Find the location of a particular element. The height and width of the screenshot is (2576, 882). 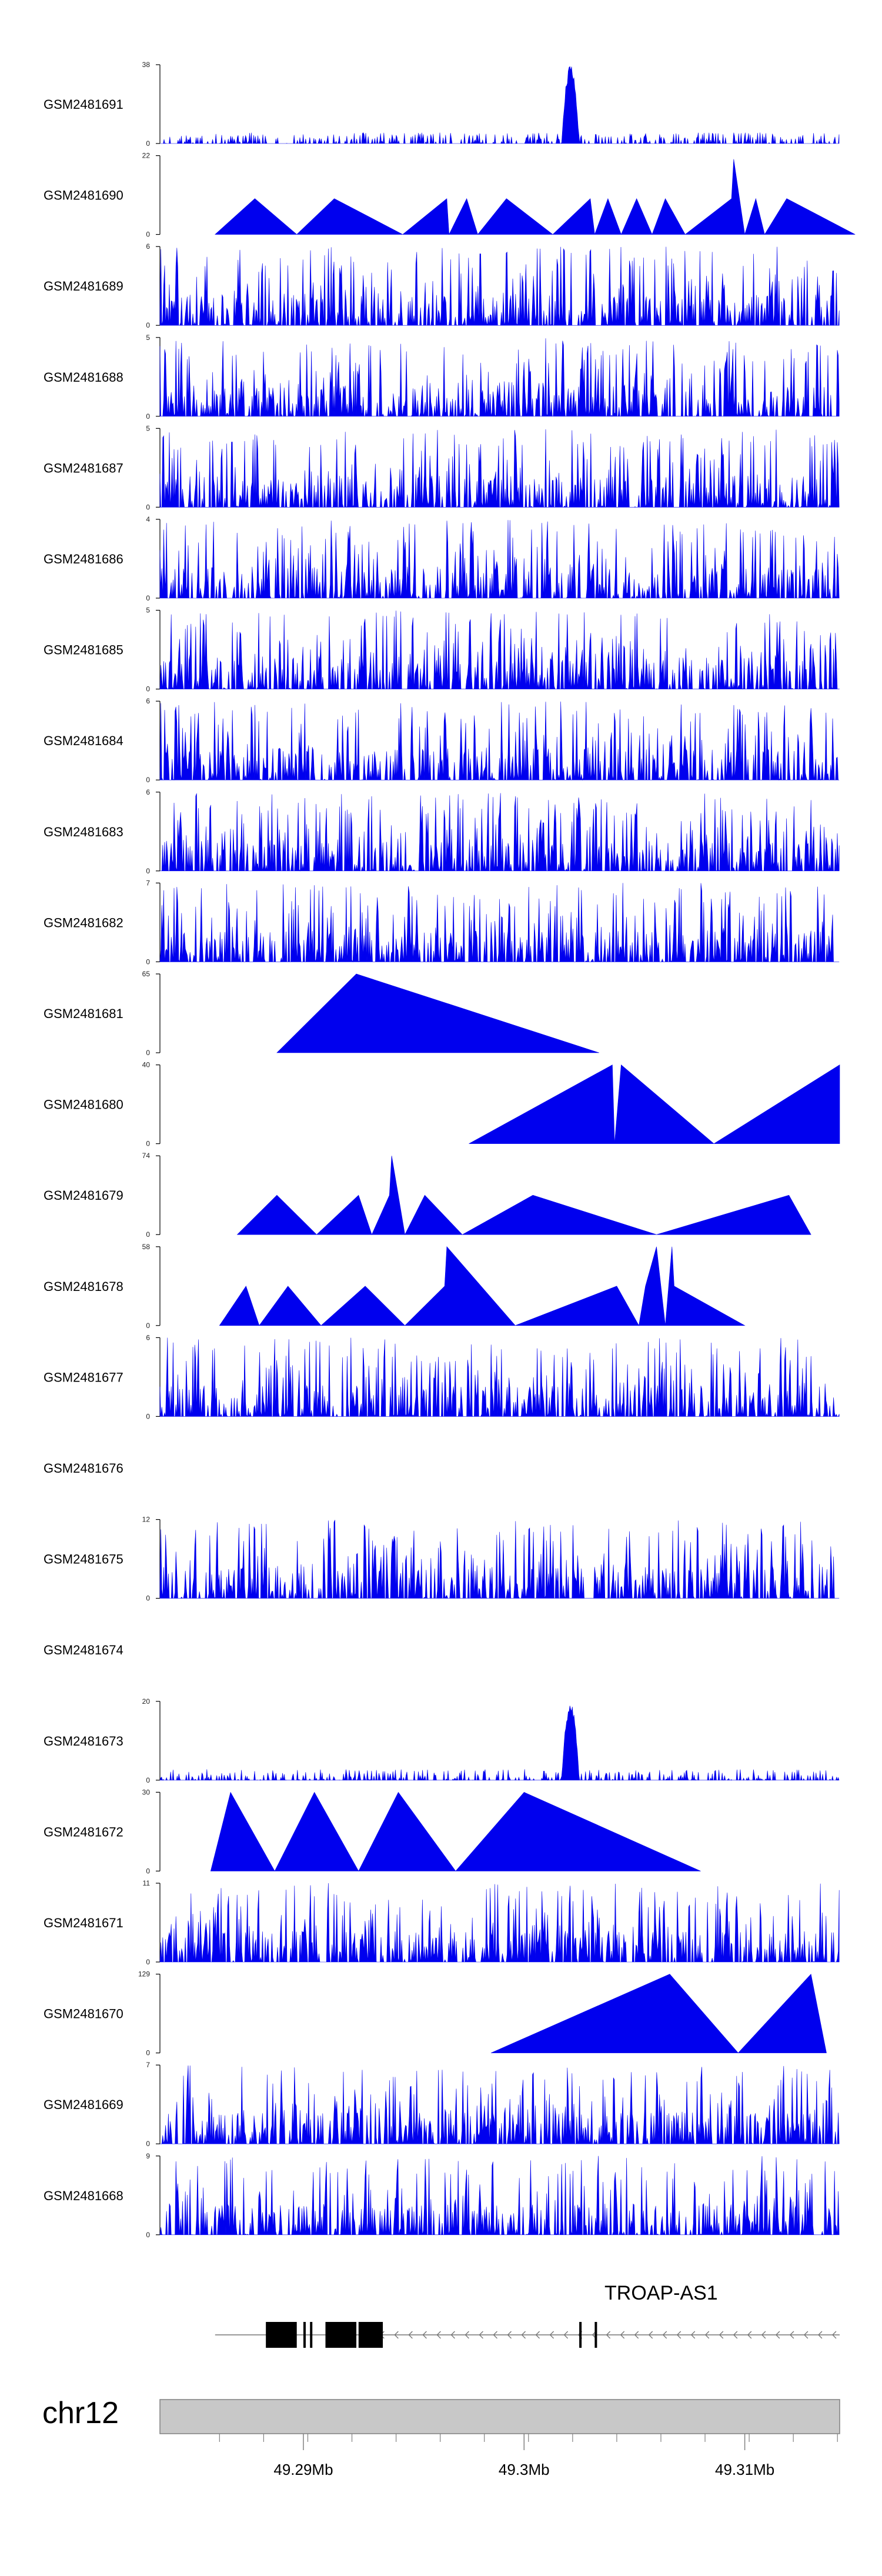

y-max-label: 65 is located at coordinates (146, 974).